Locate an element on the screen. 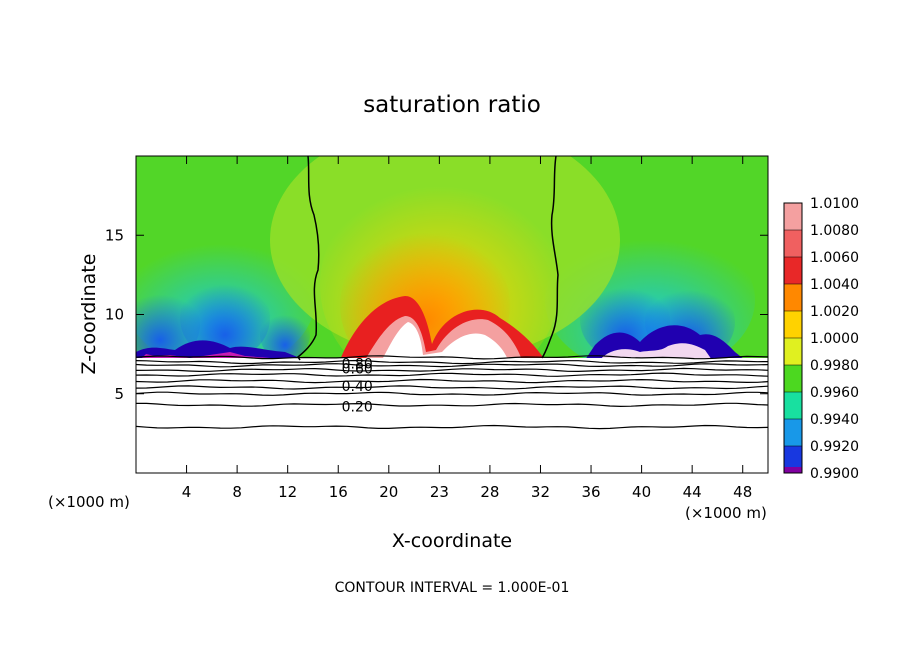 This screenshot has width=904, height=658. x-tick-label: 8 is located at coordinates (237, 492).